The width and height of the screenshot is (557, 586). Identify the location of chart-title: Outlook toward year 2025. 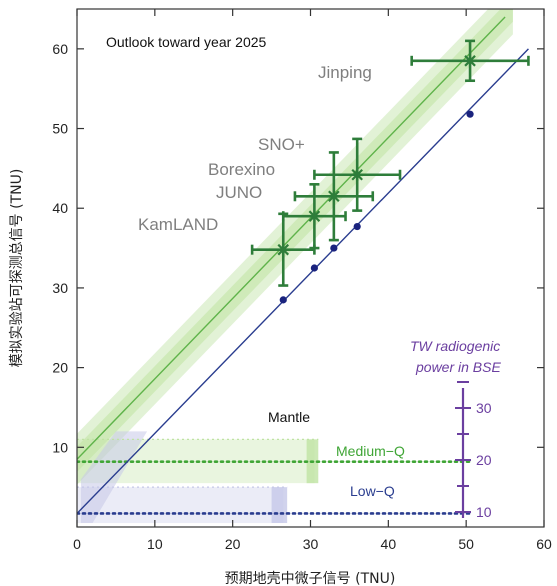
(186, 42).